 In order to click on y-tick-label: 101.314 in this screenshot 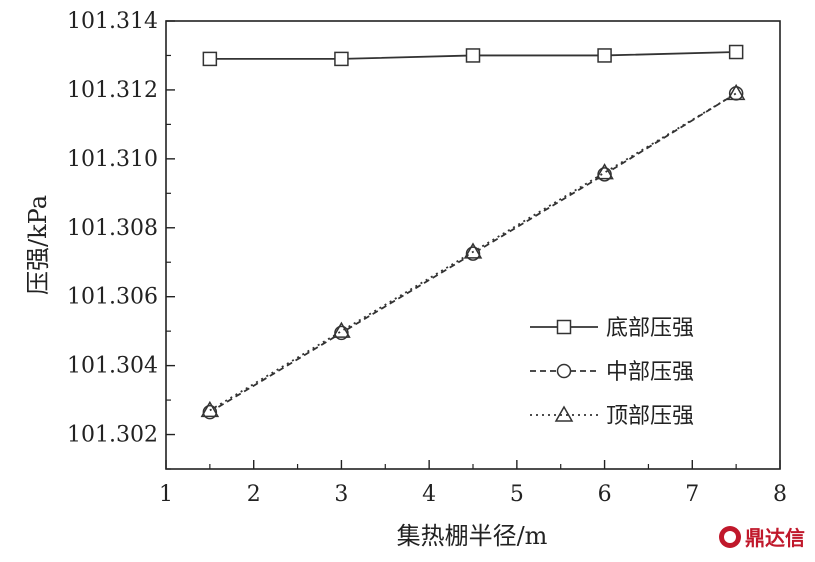, I will do `click(112, 21)`.